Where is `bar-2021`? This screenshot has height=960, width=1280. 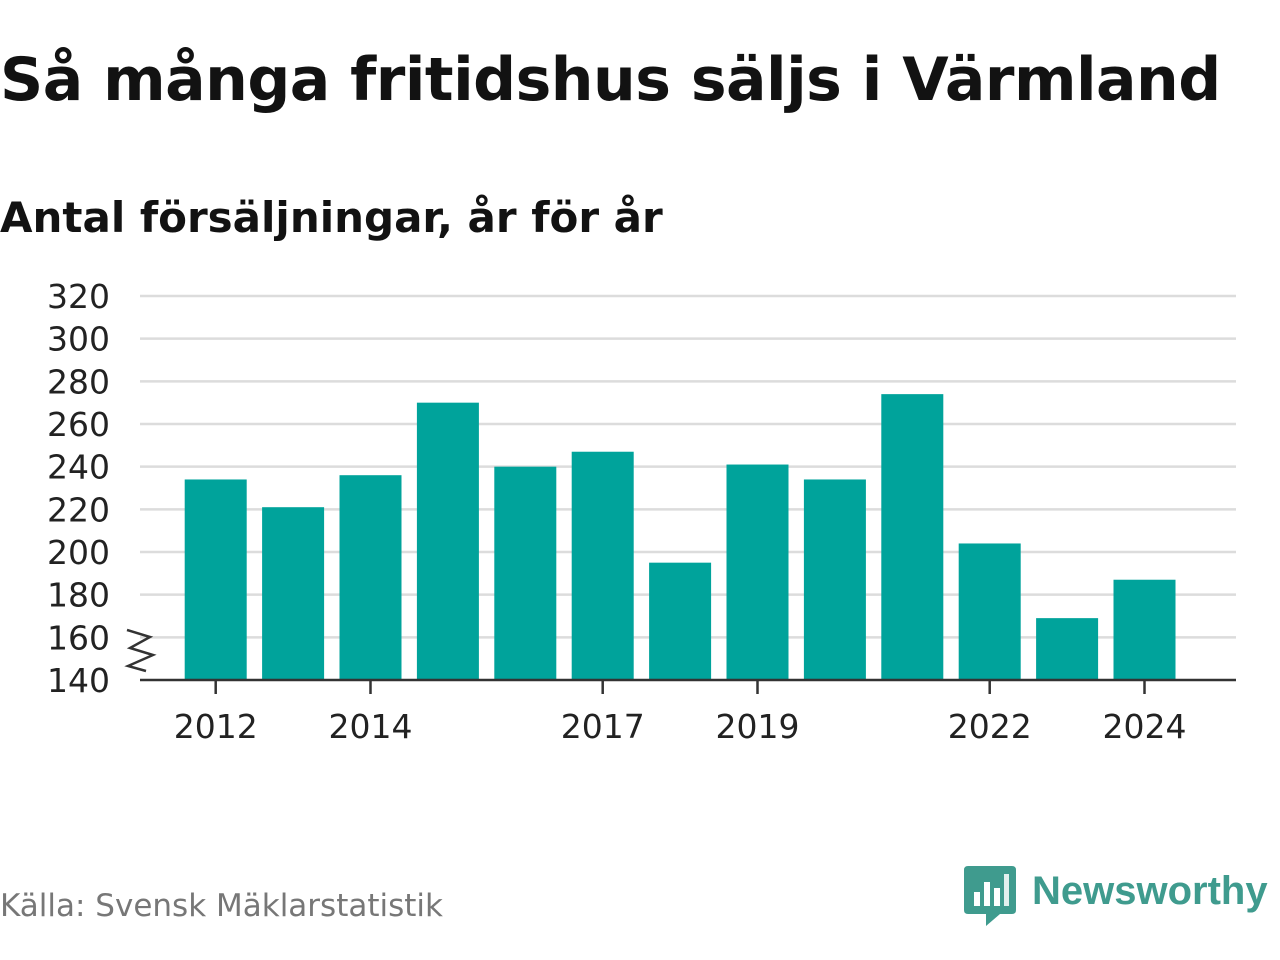
bar-2021 is located at coordinates (912, 537).